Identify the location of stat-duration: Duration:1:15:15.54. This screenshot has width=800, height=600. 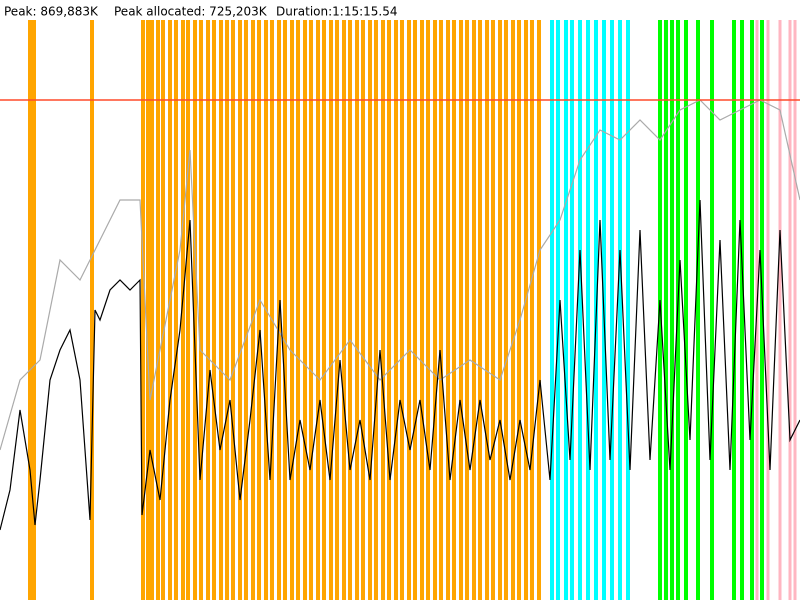
(337, 12).